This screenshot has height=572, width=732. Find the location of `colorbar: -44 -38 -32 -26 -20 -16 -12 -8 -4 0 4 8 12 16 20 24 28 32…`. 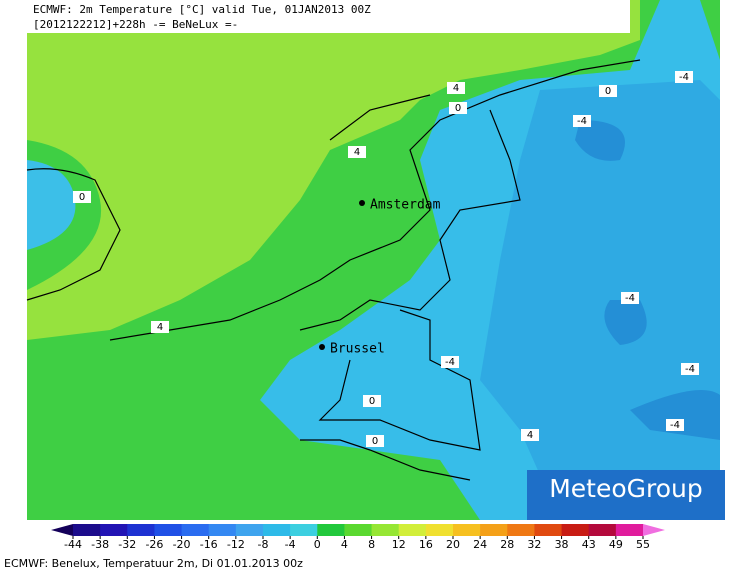

colorbar: -44 -38 -32 -26 -20 -16 -12 -8 -4 0 4 8 12 16 20 24 28 32… is located at coordinates (358, 537).